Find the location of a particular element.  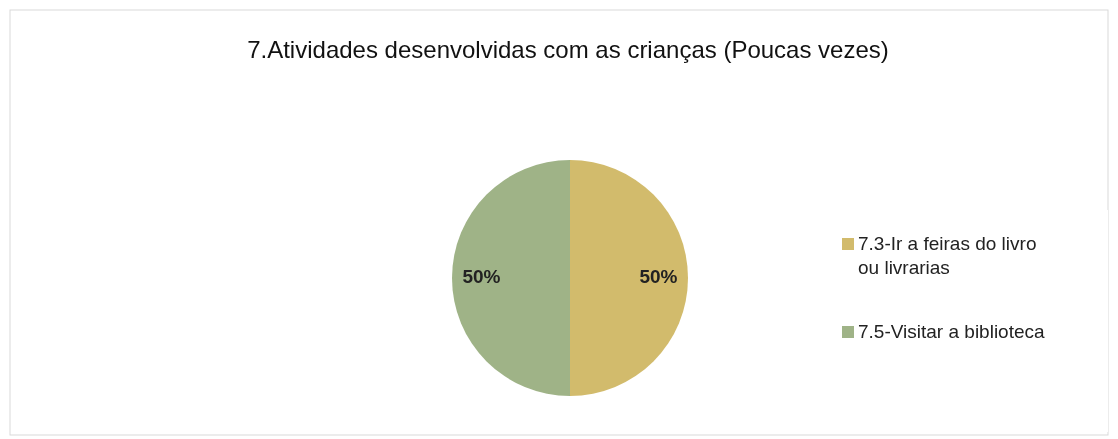

legend-label: 7.3-Ir a feiras do livro ou livrarias is located at coordinates (947, 255).